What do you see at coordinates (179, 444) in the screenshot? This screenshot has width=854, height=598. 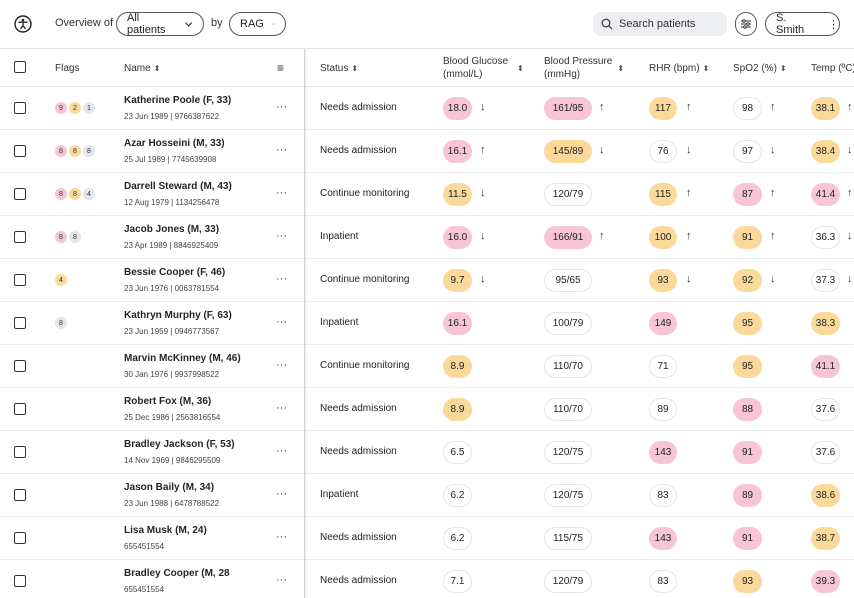 I see `patient-name: Bradley Jackson (F, 53)` at bounding box center [179, 444].